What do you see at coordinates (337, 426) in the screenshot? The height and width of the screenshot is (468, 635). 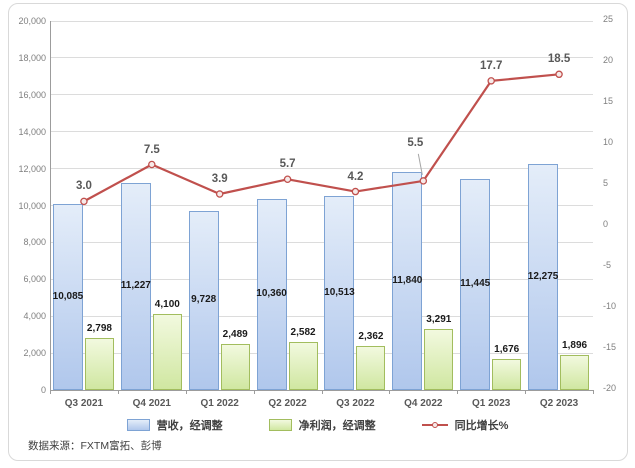 I see `legend-label-profit: 净利润，经调整` at bounding box center [337, 426].